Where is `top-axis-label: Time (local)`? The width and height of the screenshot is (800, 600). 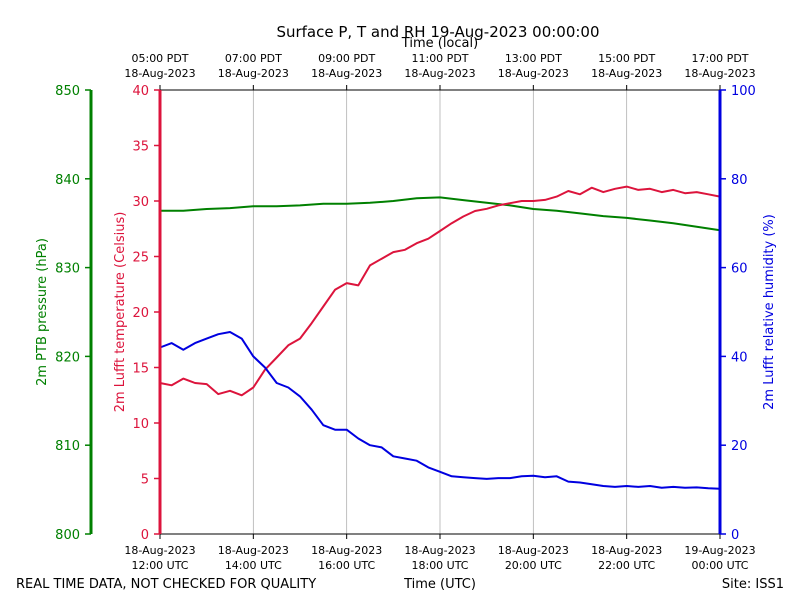 top-axis-label: Time (local) is located at coordinates (439, 43).